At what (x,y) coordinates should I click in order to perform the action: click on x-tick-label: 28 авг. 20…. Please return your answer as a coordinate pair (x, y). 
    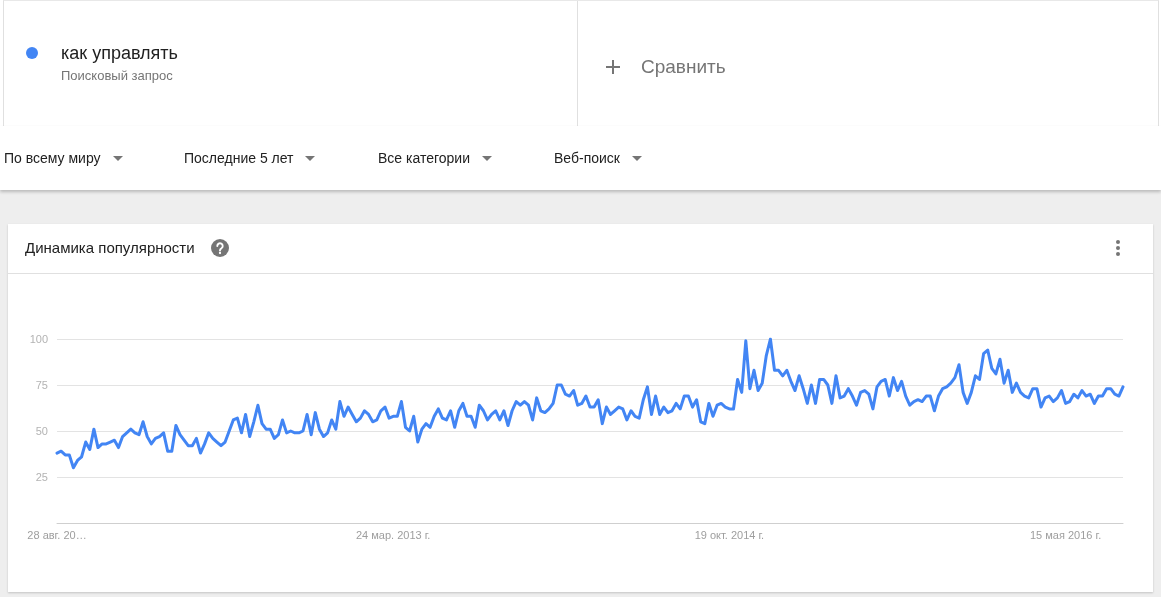
    Looking at the image, I should click on (57, 534).